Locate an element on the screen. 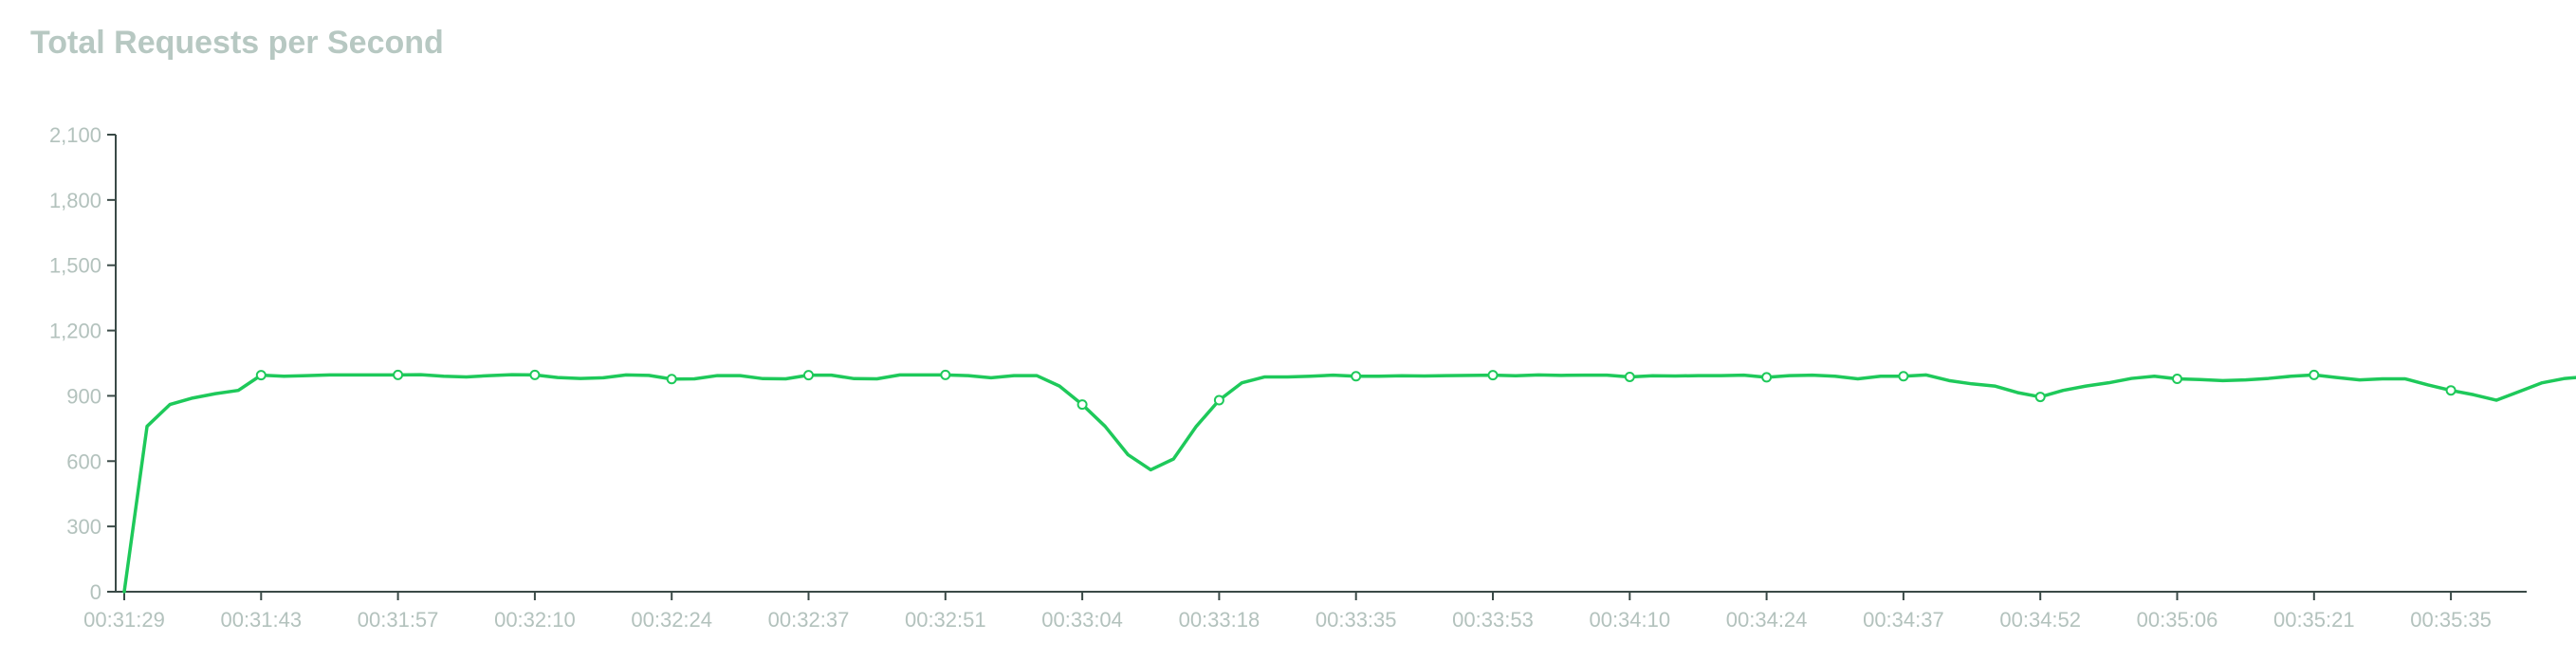 The image size is (2576, 660). x-tick-label: 00:34:52 is located at coordinates (2040, 620).